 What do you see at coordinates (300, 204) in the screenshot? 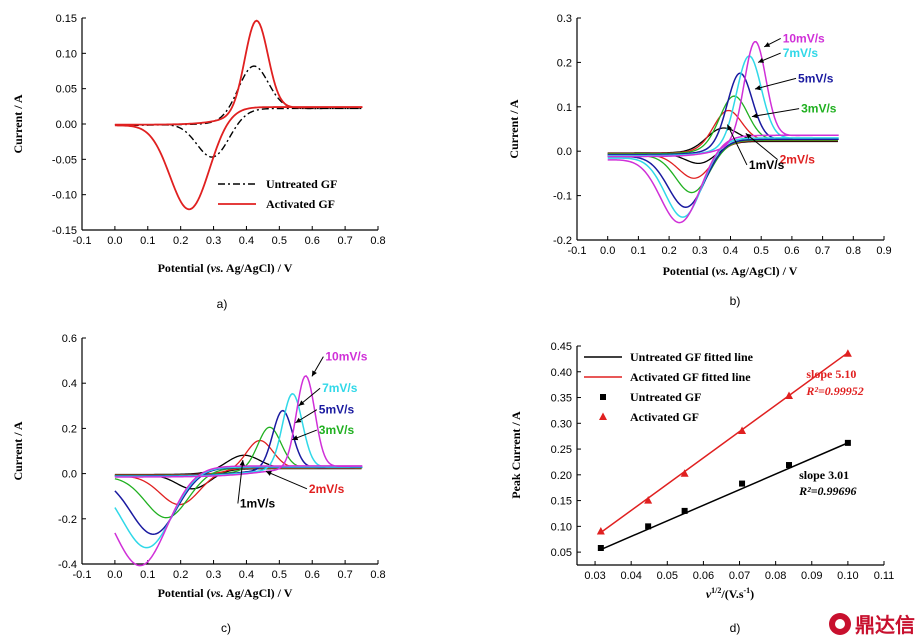
I see `legend-label: Activated GF` at bounding box center [300, 204].